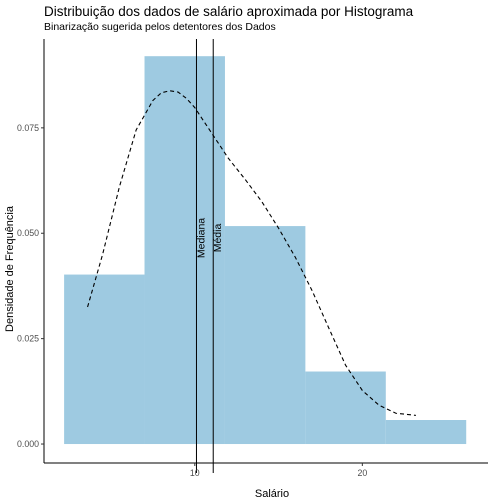 This screenshot has width=504, height=504. What do you see at coordinates (195, 473) in the screenshot?
I see `x-tick-label: 10` at bounding box center [195, 473].